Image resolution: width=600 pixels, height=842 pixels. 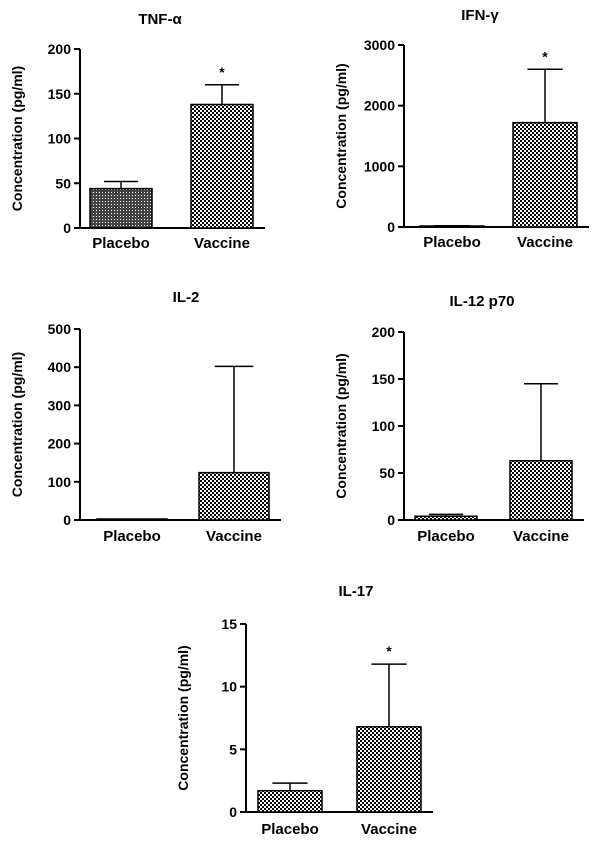 What do you see at coordinates (481, 301) in the screenshot?
I see `chart-title: IL-12 p70` at bounding box center [481, 301].